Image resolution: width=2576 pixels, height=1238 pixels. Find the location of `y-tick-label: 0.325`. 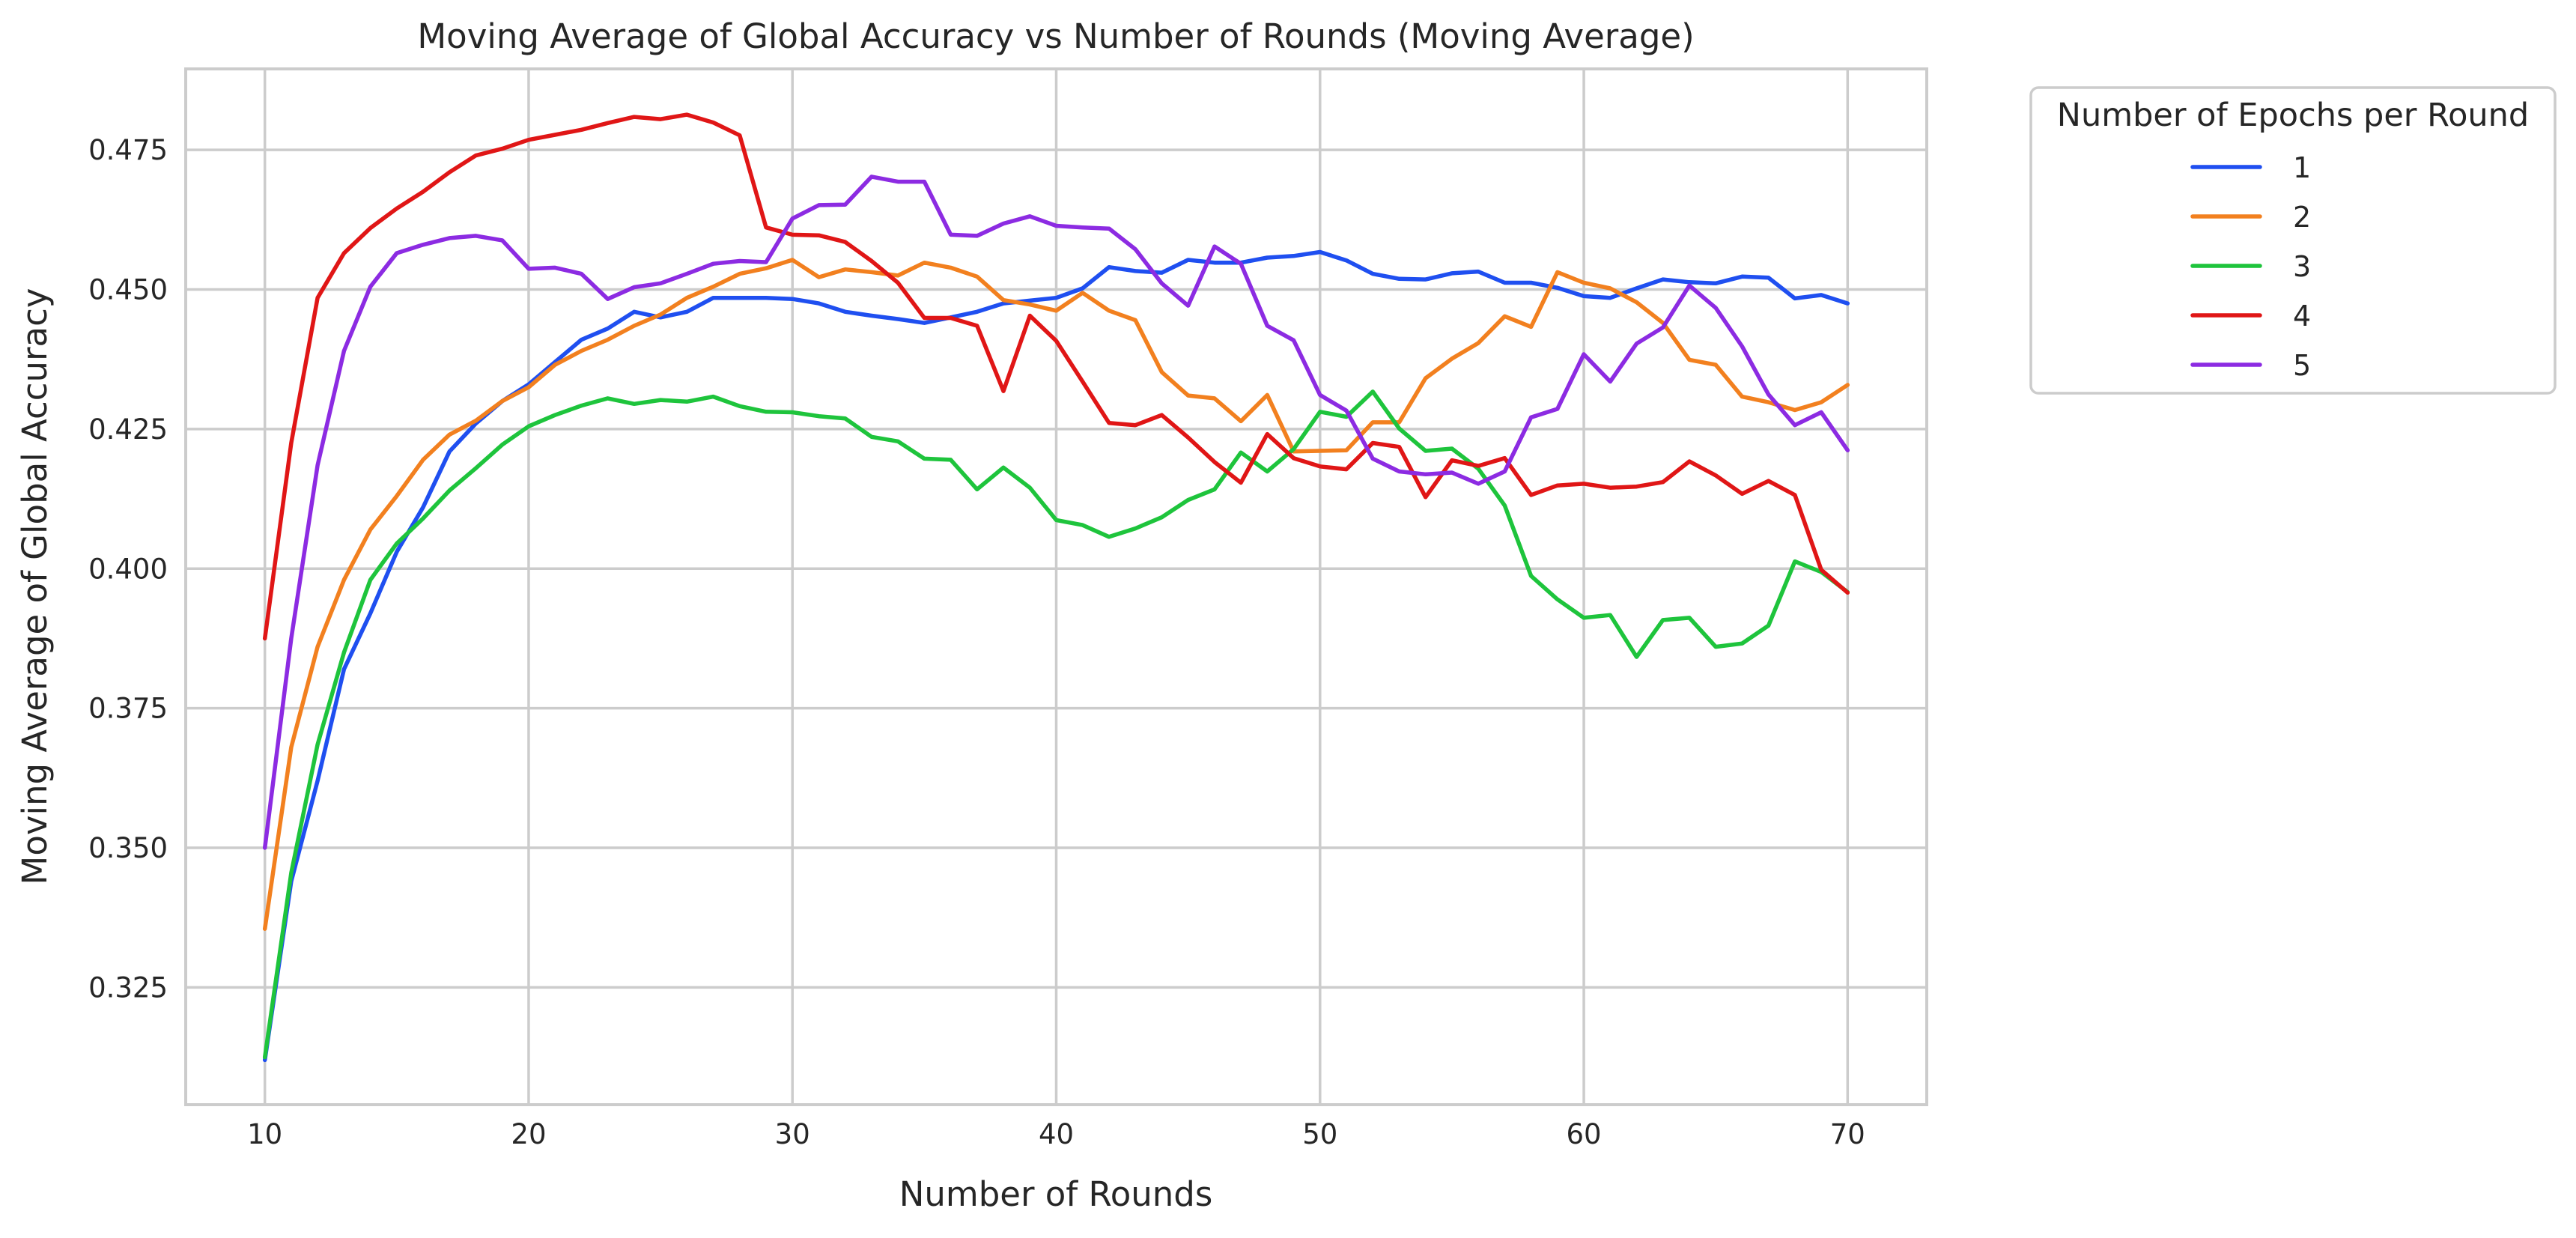

y-tick-label: 0.325 is located at coordinates (128, 987).